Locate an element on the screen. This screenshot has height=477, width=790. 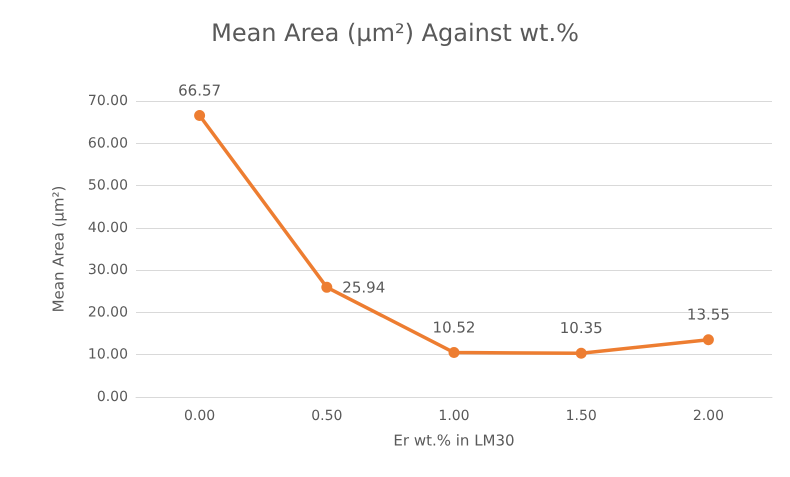
y-tick-label: 10.00 is located at coordinates (108, 354).